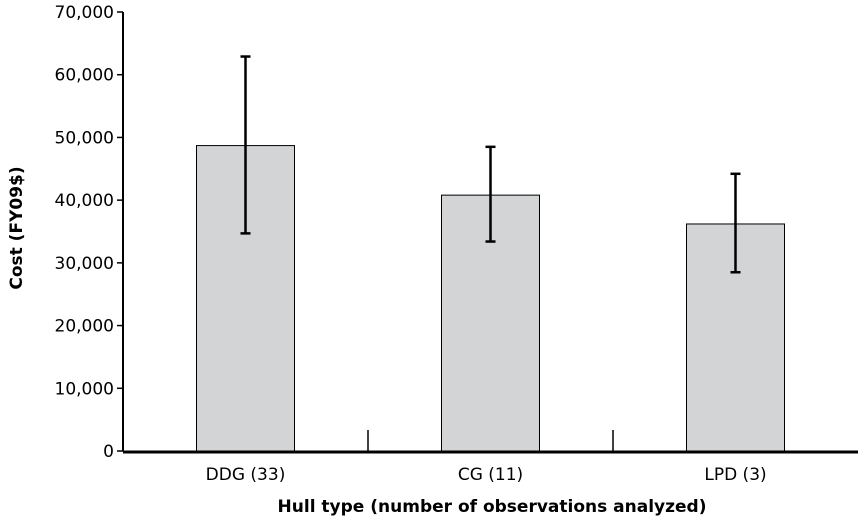 This screenshot has width=860, height=522. Describe the element at coordinates (84, 138) in the screenshot. I see `y-tick-label-5: 50,000` at that location.